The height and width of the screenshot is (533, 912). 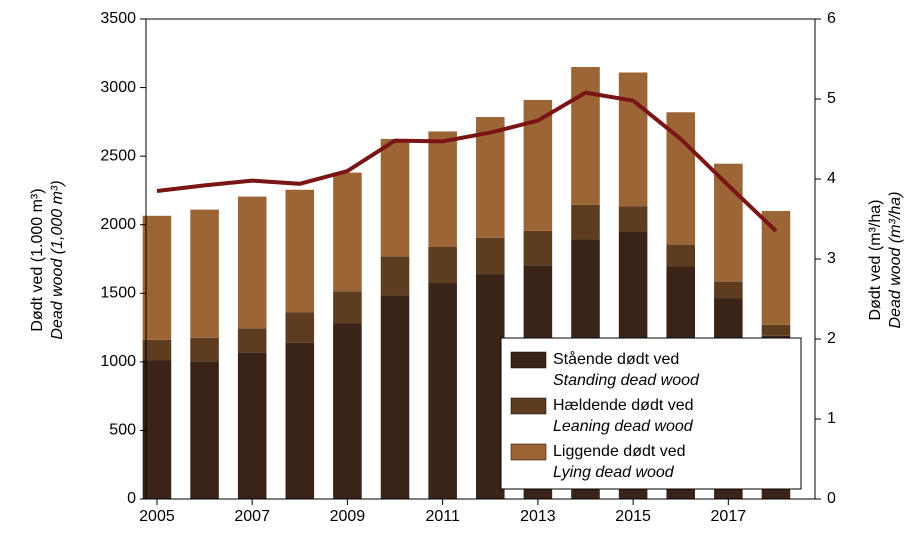 What do you see at coordinates (538, 516) in the screenshot?
I see `x-tick-label: 2013` at bounding box center [538, 516].